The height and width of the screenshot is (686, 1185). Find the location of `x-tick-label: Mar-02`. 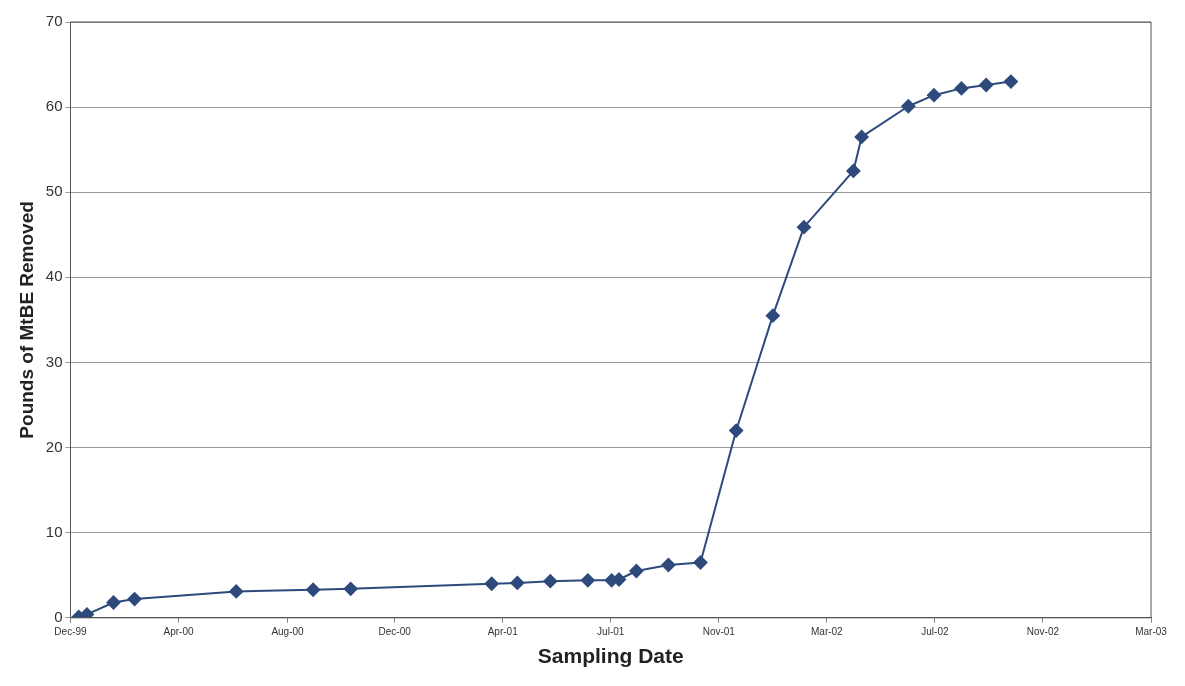

x-tick-label: Mar-02 is located at coordinates (827, 631).